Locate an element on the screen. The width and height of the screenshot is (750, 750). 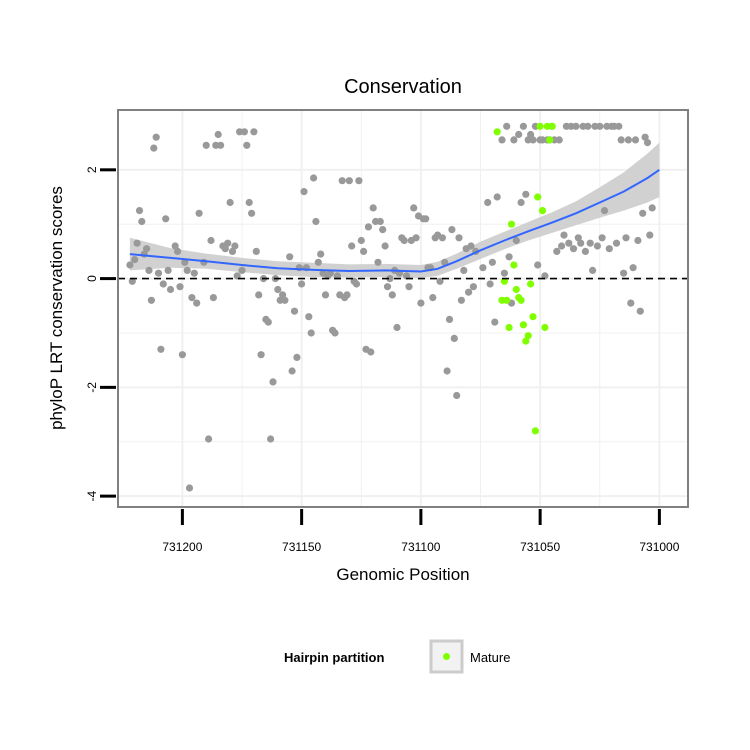
legend-key-mature is located at coordinates (446, 656).